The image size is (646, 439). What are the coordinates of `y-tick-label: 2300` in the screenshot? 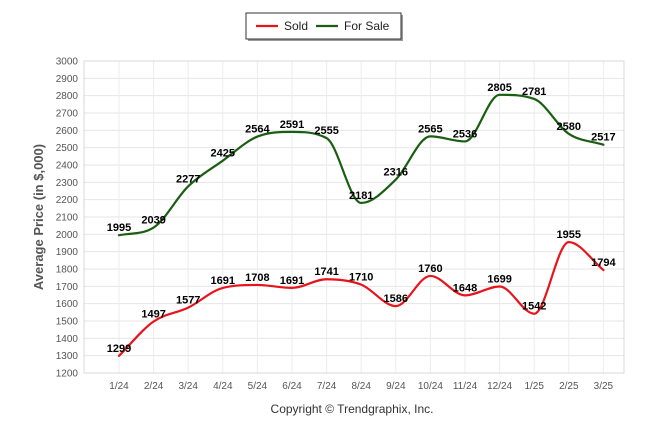 It's located at (67, 183).